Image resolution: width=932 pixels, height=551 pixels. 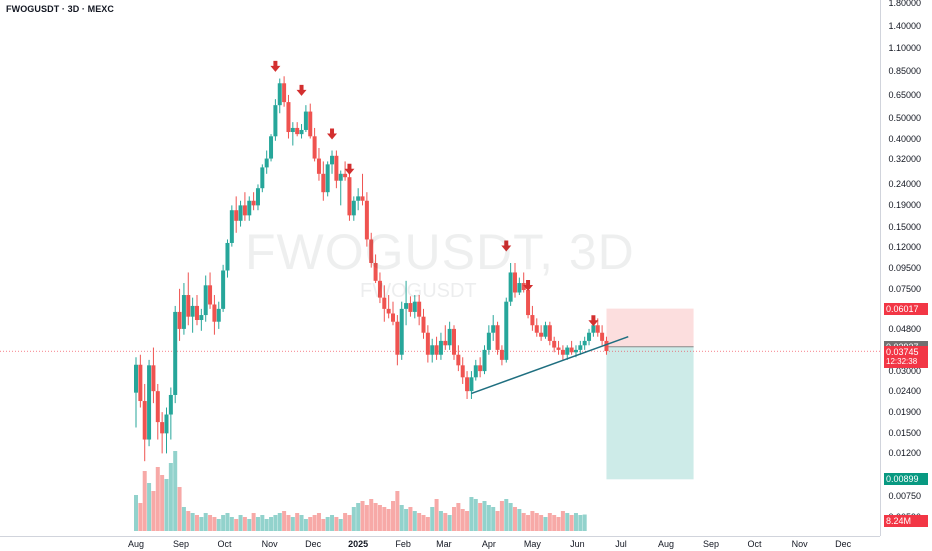 What do you see at coordinates (904, 412) in the screenshot?
I see `price-tick: 0.01900` at bounding box center [904, 412].